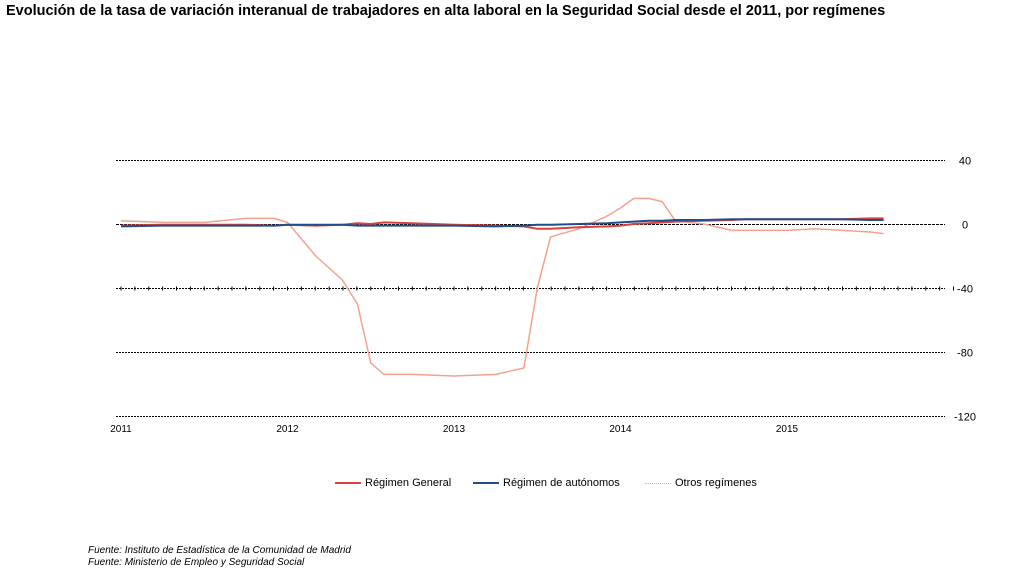  Describe the element at coordinates (121, 429) in the screenshot. I see `x-tick-label: 2011` at that location.